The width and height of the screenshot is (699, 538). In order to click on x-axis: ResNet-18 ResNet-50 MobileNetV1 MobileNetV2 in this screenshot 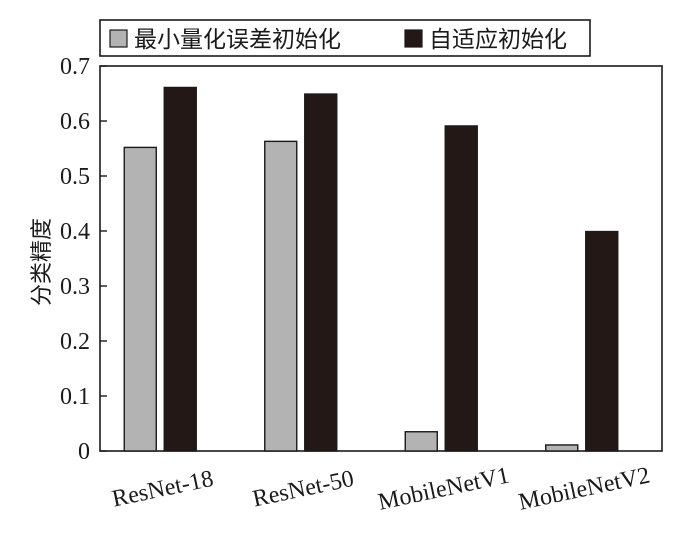, I will do `click(381, 489)`.